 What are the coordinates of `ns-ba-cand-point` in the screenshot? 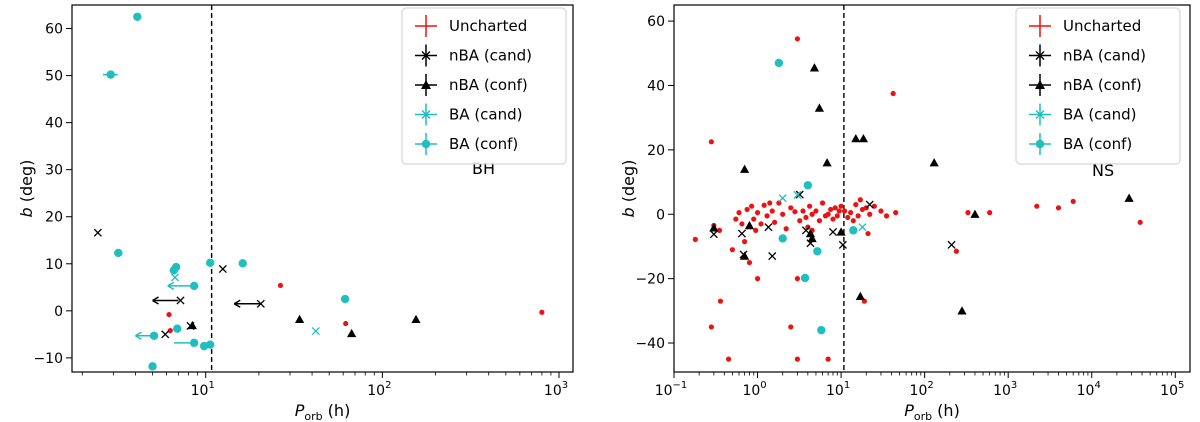 It's located at (797, 194).